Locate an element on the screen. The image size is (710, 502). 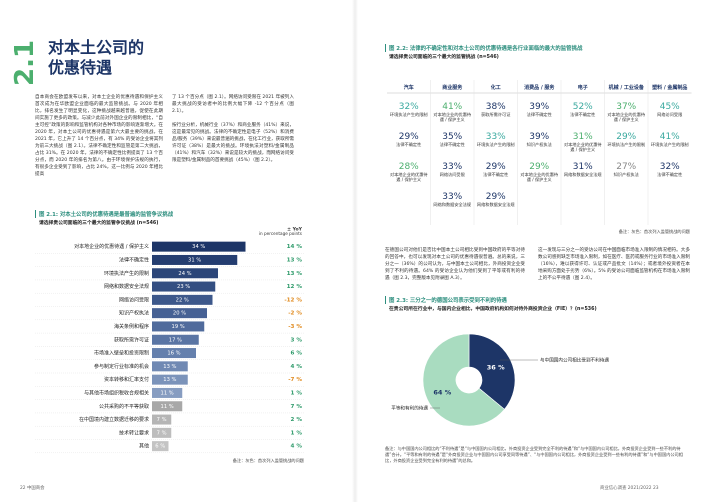
bar-value: 23 % is located at coordinates (183, 287).